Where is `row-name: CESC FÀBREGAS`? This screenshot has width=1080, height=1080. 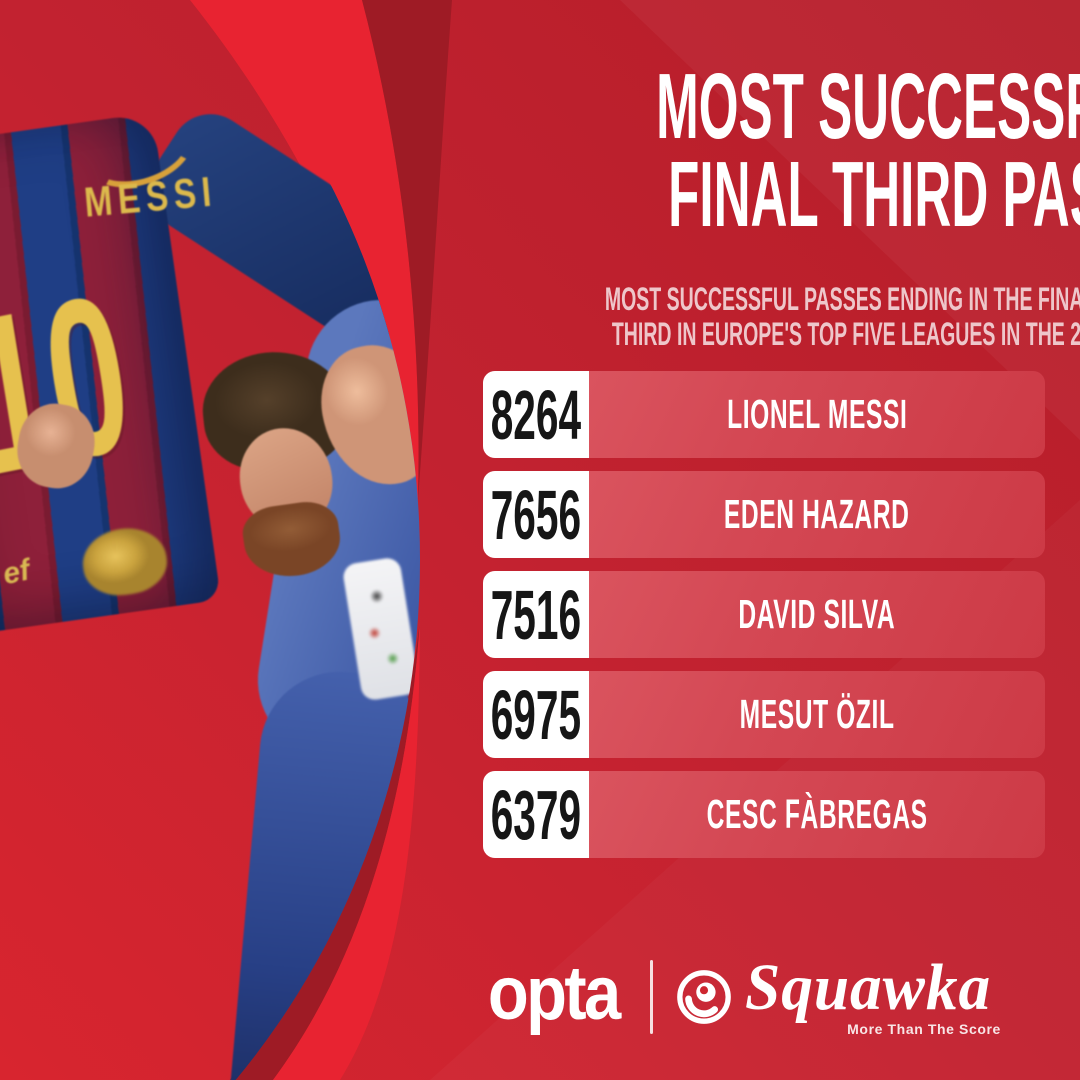
row-name: CESC FÀBREGAS is located at coordinates (817, 814).